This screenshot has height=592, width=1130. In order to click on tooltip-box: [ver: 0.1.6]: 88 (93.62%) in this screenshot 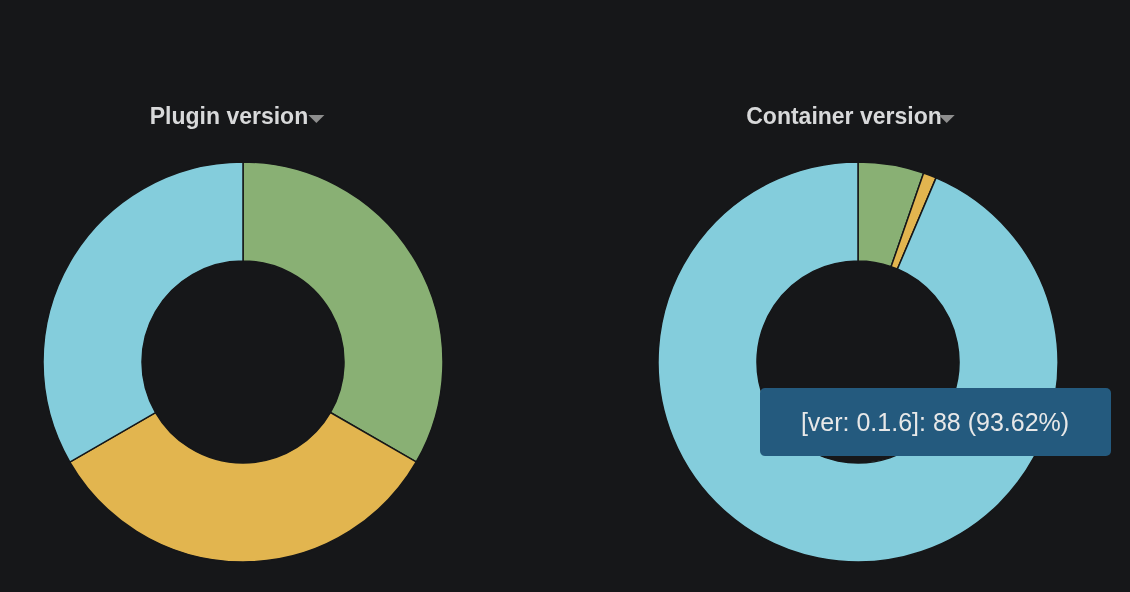, I will do `click(935, 422)`.